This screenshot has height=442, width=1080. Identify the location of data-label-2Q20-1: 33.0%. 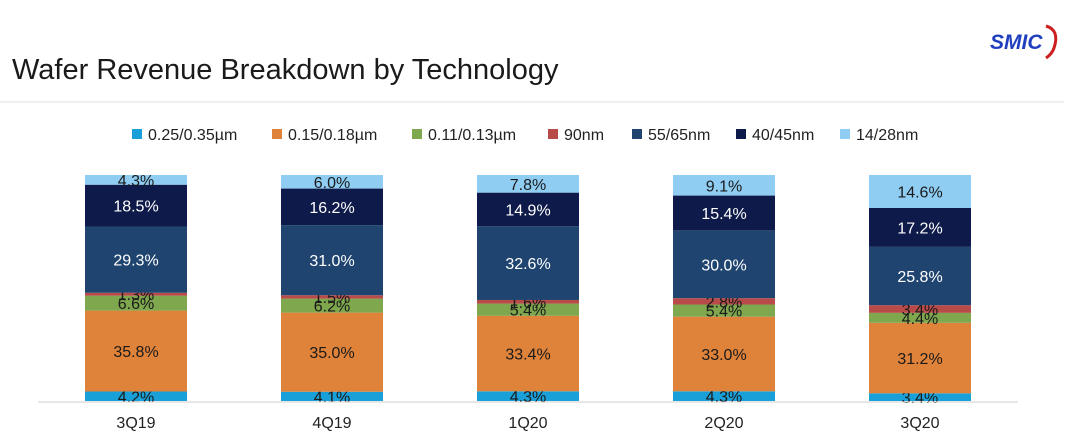
(723, 355).